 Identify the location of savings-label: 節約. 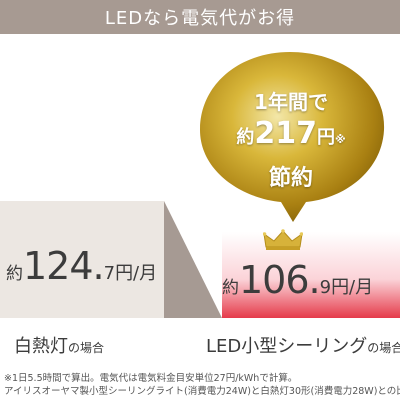
(290, 178).